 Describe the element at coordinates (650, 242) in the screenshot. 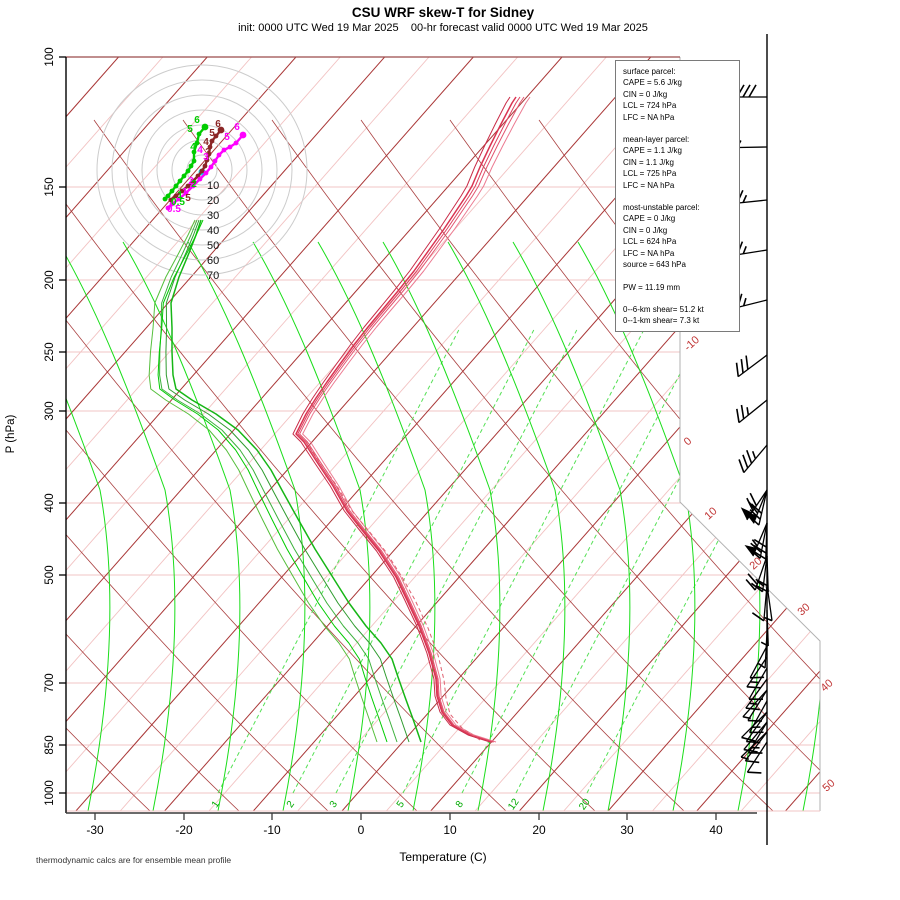

I see `parcel-info-line: LCL = 624 hPa` at that location.